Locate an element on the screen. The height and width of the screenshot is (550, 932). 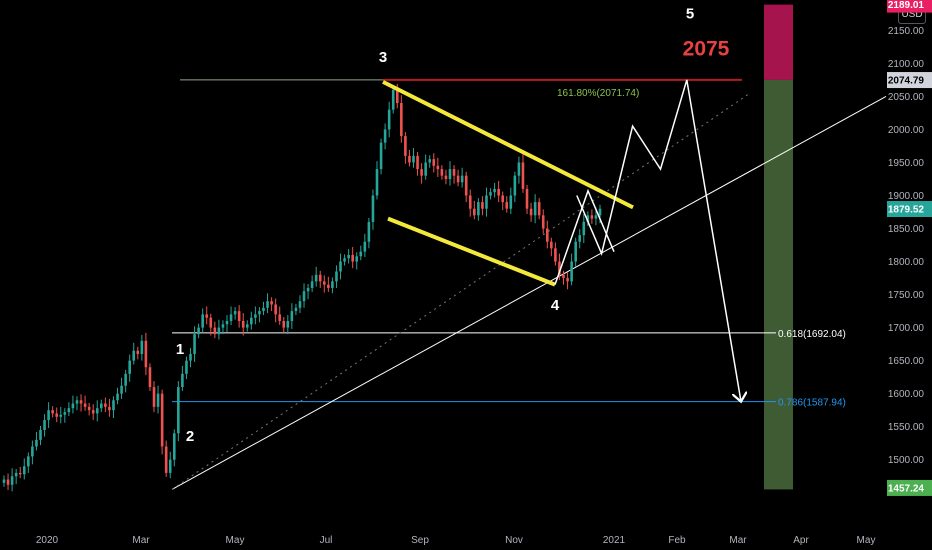
price-tick-label: 1750.00 is located at coordinates (906, 295).